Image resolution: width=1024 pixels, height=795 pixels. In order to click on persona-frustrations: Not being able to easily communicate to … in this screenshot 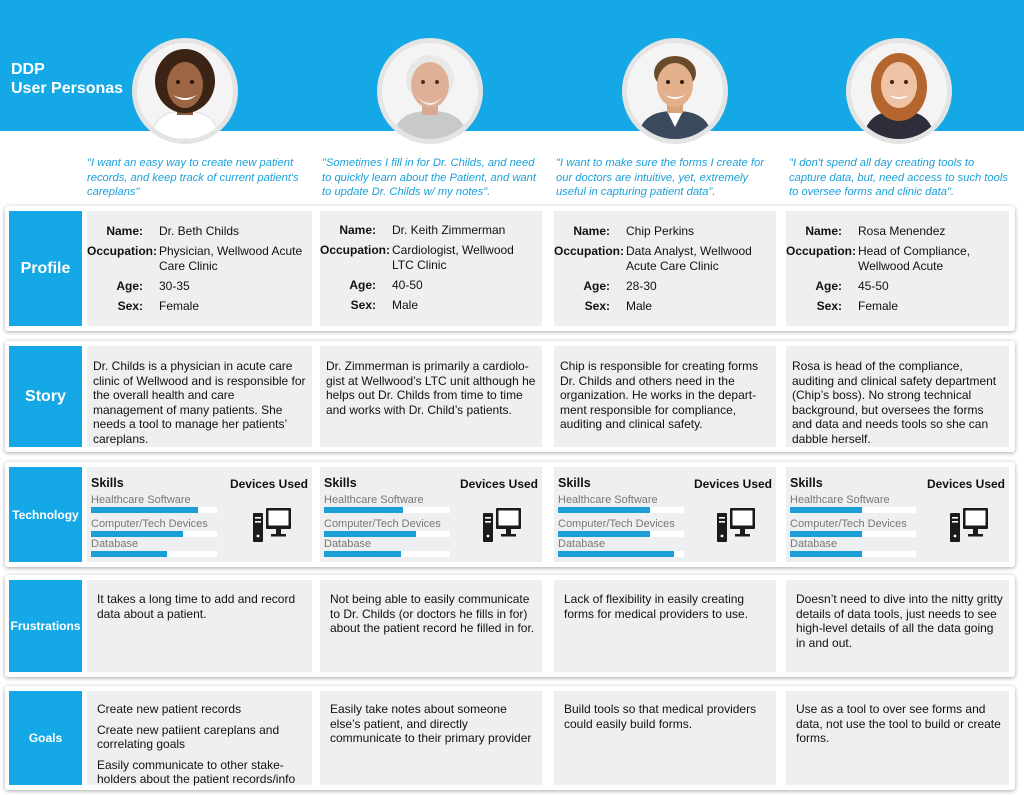, I will do `click(432, 614)`.